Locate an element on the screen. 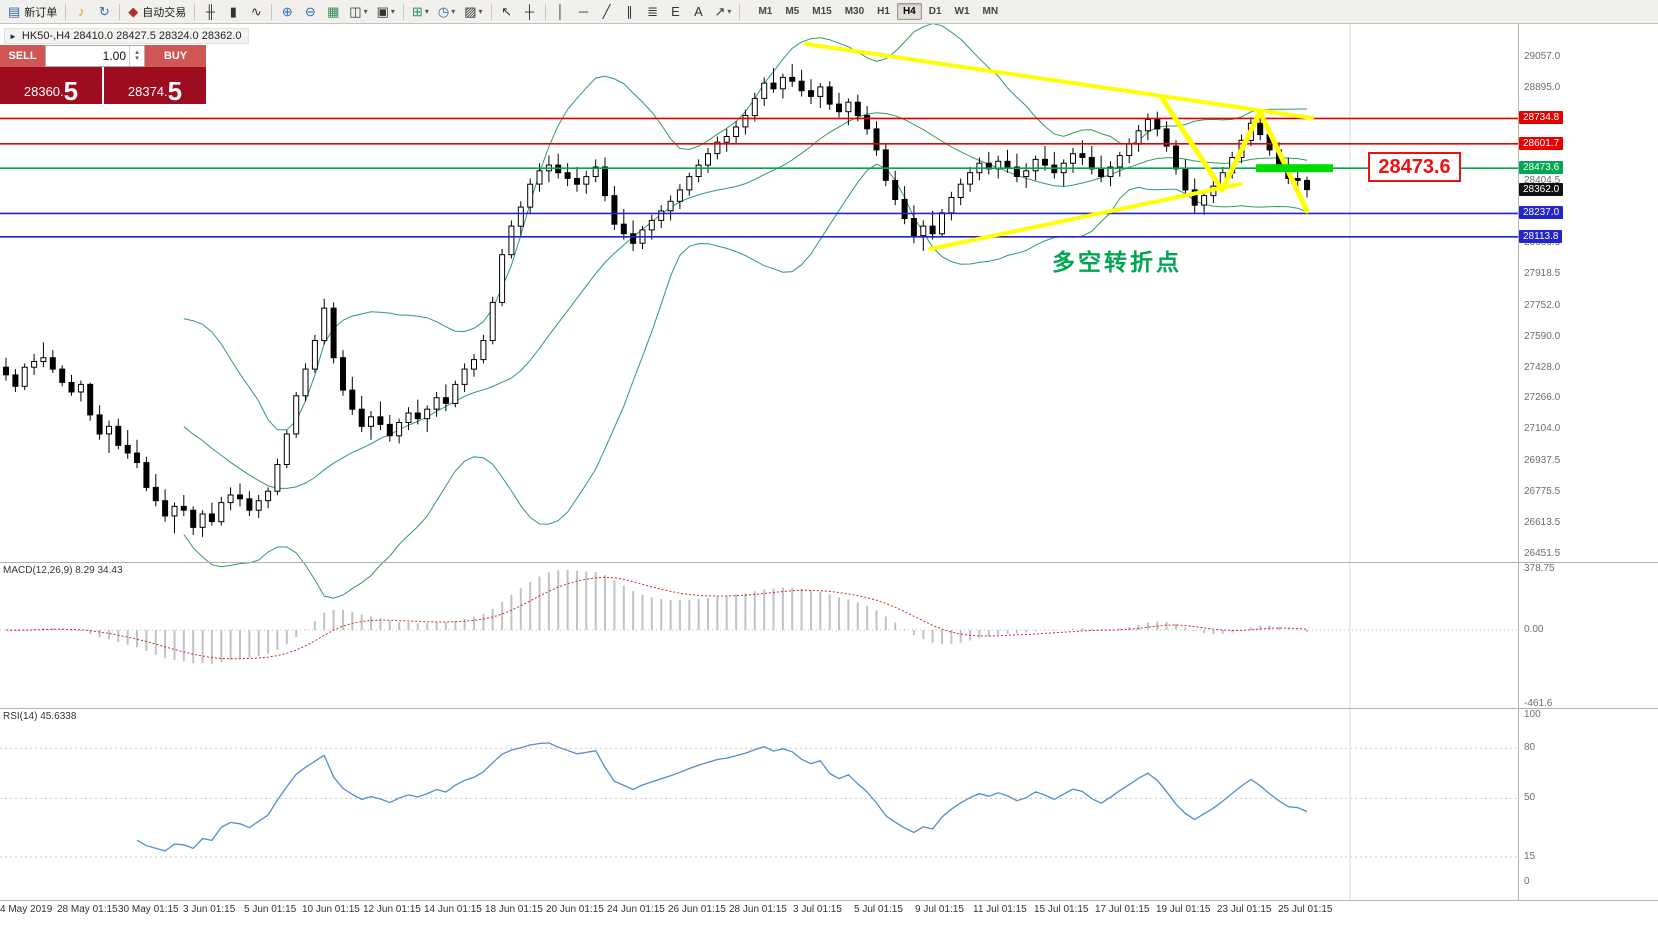 The image size is (1658, 949). ellipse-button: E is located at coordinates (676, 12).